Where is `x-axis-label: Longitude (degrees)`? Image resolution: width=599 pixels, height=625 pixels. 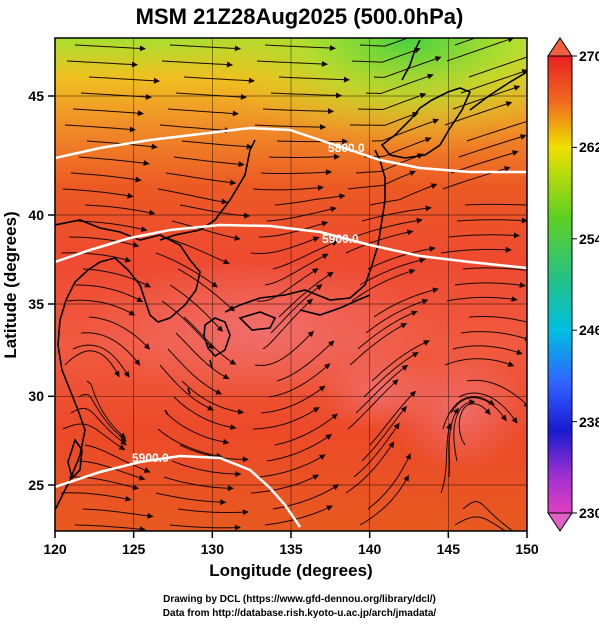
x-axis-label: Longitude (degrees) is located at coordinates (290, 570).